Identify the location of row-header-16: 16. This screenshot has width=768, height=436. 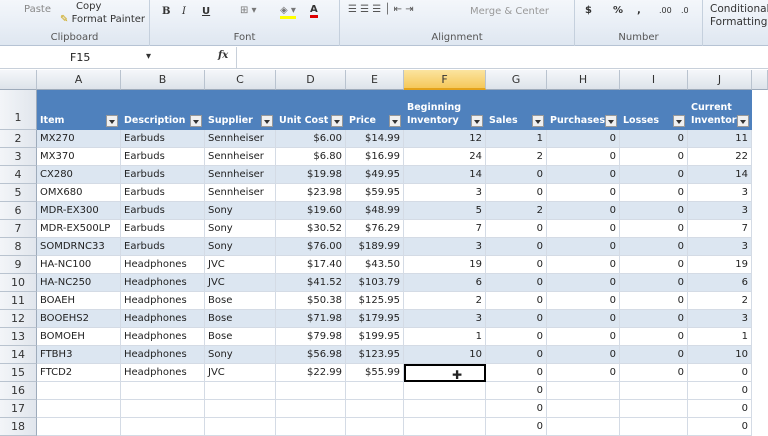
(18, 391).